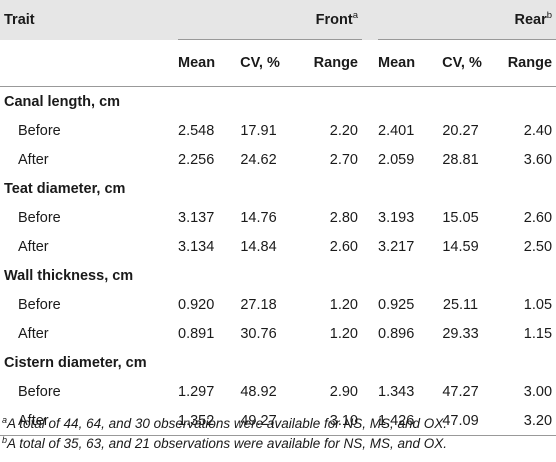 The width and height of the screenshot is (556, 462). I want to click on footnote-mark-a: a, so click(355, 15).